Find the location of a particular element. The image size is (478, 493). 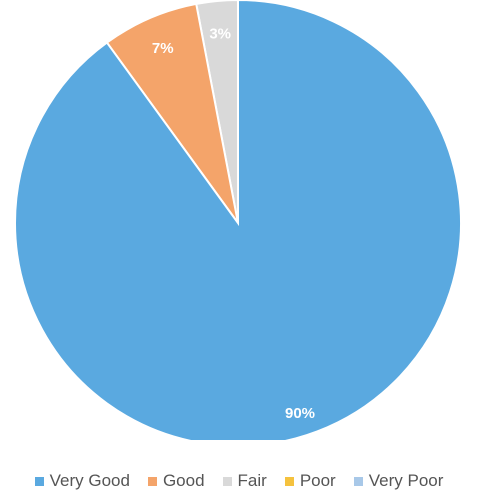

legend-item-poor: Poor is located at coordinates (310, 481).